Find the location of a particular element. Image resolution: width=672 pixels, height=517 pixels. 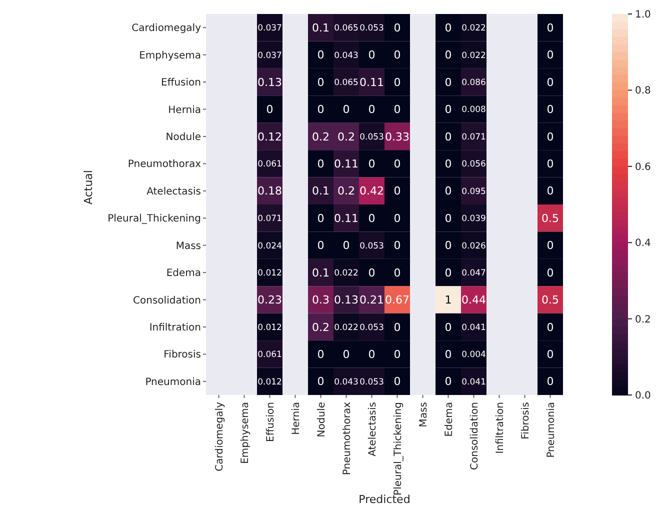

data-label: 0.065 is located at coordinates (346, 29).